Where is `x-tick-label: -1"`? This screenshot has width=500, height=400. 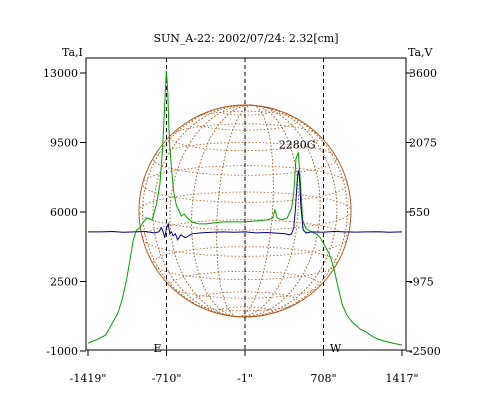
x-tick-label: -1" is located at coordinates (245, 378).